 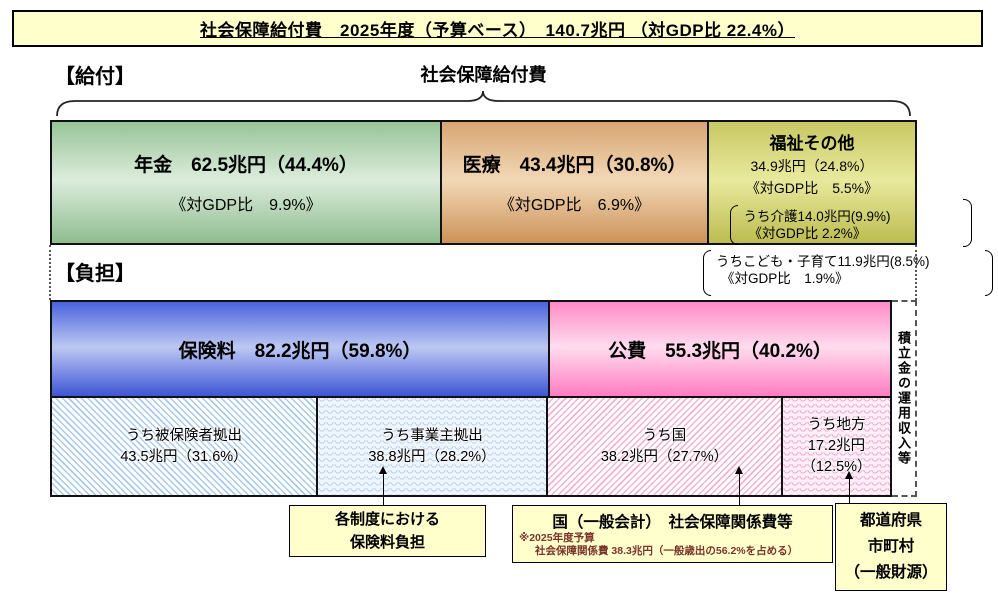 What do you see at coordinates (812, 188) in the screenshot?
I see `welfare-gdp: 《対GDP比 5.5%》` at bounding box center [812, 188].